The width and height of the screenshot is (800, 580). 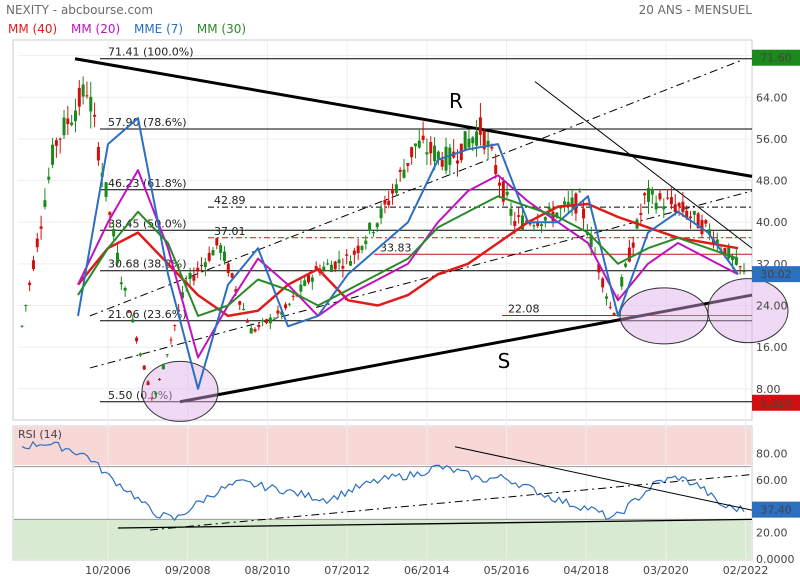 I want to click on time-tick-label: 05/2016, so click(x=507, y=570).